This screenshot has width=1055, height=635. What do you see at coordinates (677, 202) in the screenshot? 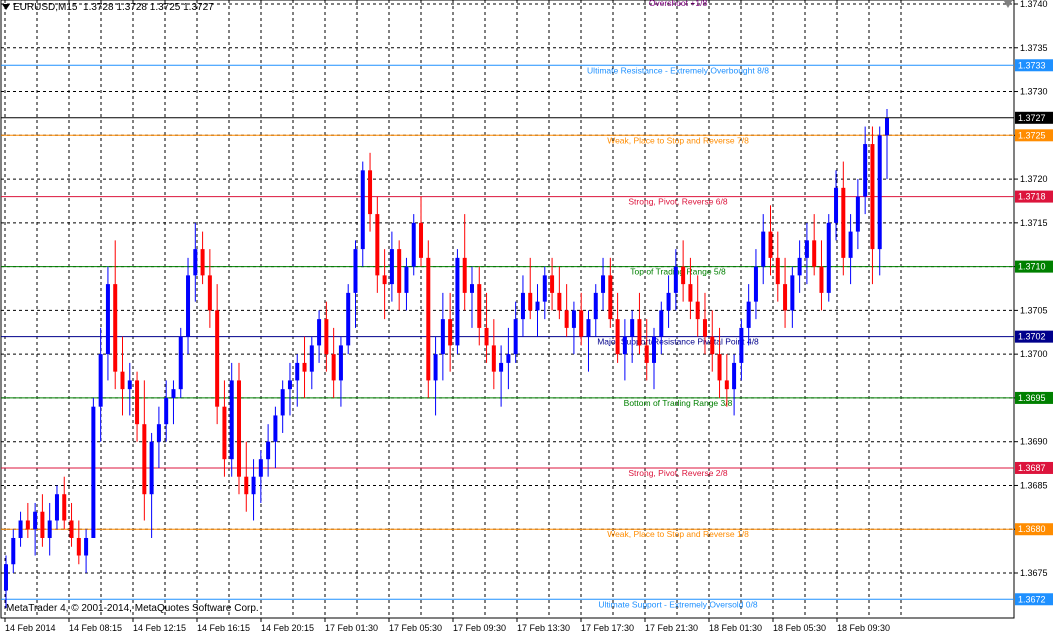
I see `level-label: Strong, Pivot, Reverse 6/8` at bounding box center [677, 202].